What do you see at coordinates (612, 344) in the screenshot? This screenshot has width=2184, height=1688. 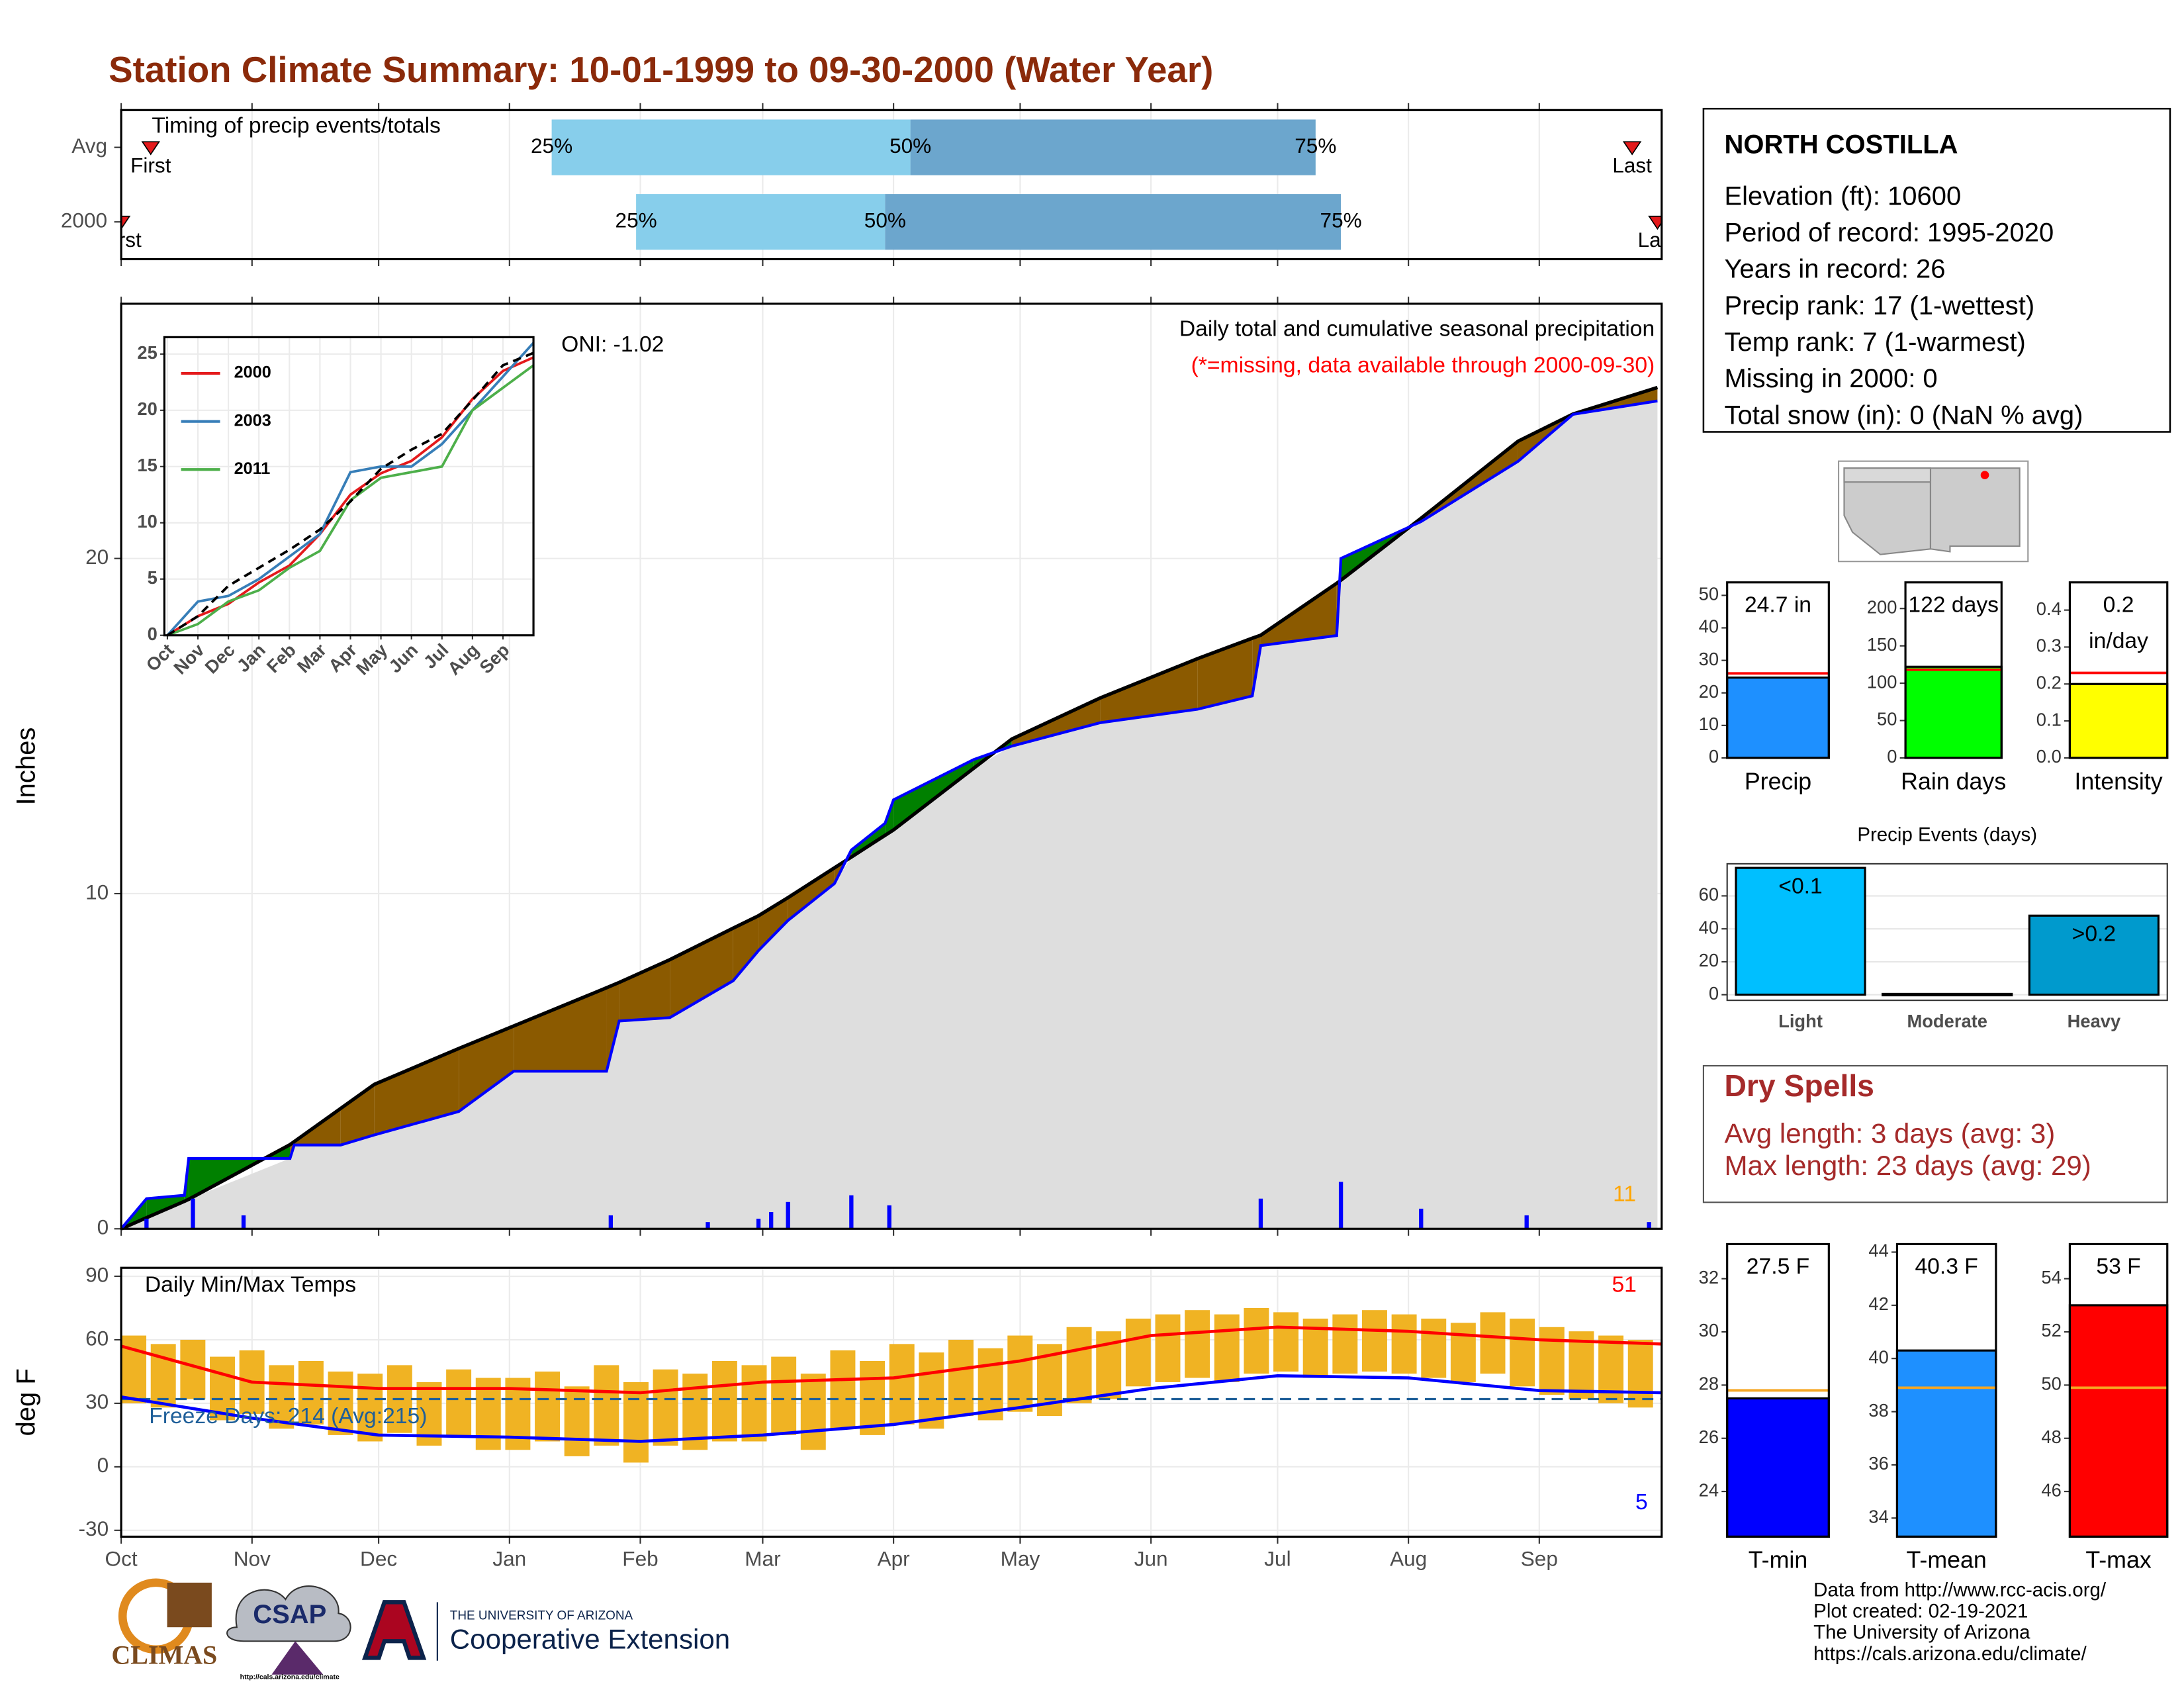 I see `oni: ONI: -1.02` at bounding box center [612, 344].